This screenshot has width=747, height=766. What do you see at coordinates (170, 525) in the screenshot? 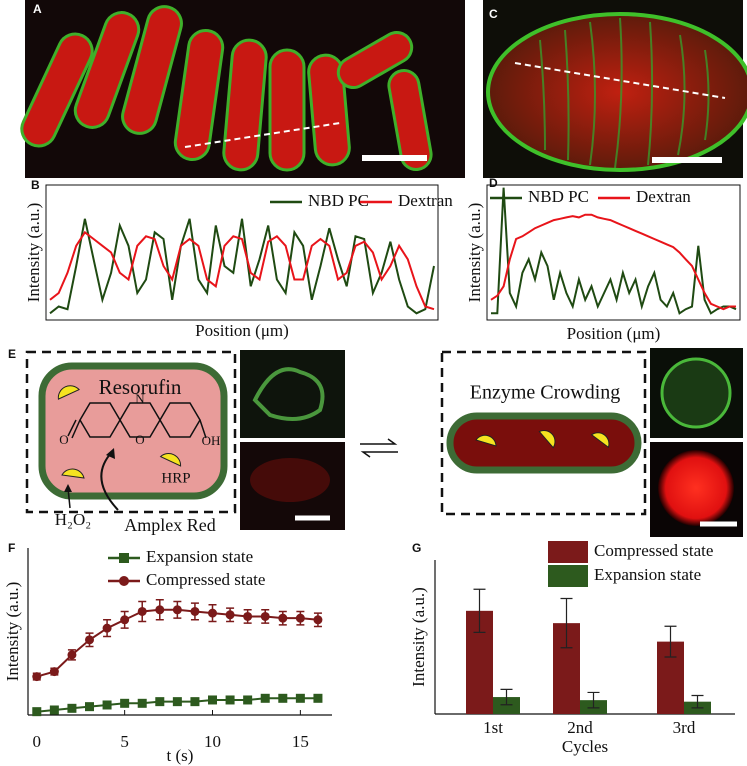
I see `amplex-red-label: Amplex Red` at bounding box center [170, 525].